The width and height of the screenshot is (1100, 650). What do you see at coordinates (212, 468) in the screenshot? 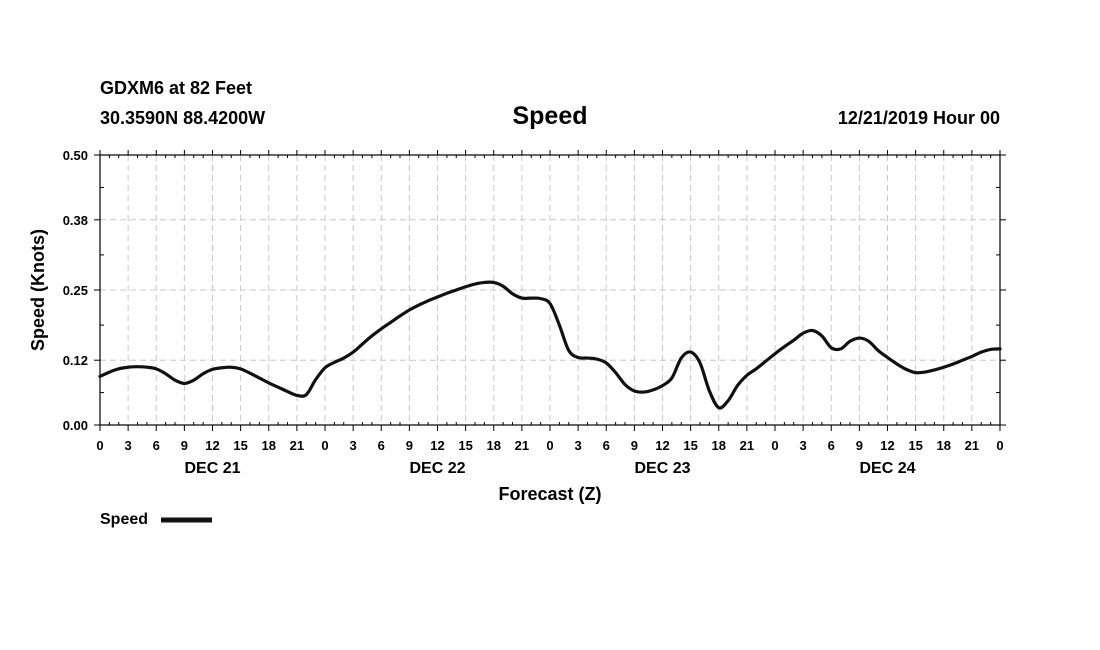
I see `day-label: DEC 21` at bounding box center [212, 468].